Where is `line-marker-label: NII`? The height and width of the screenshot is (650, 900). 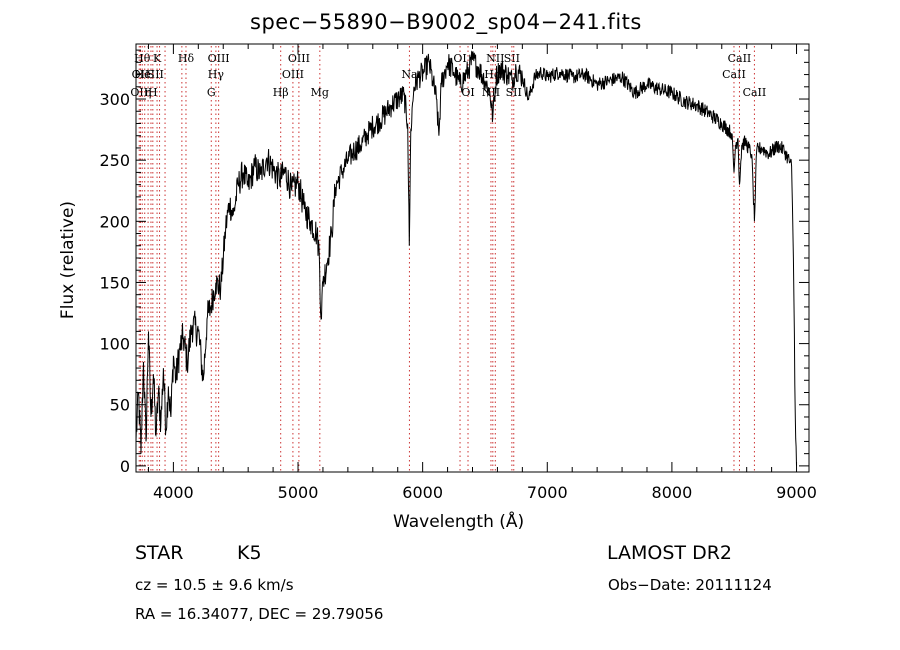
line-marker-label: NII is located at coordinates (495, 58).